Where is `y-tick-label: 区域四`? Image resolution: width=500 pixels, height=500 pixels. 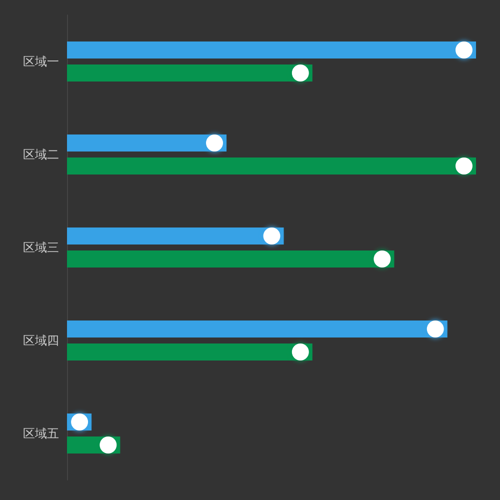
y-tick-label: 区域四 is located at coordinates (41, 341).